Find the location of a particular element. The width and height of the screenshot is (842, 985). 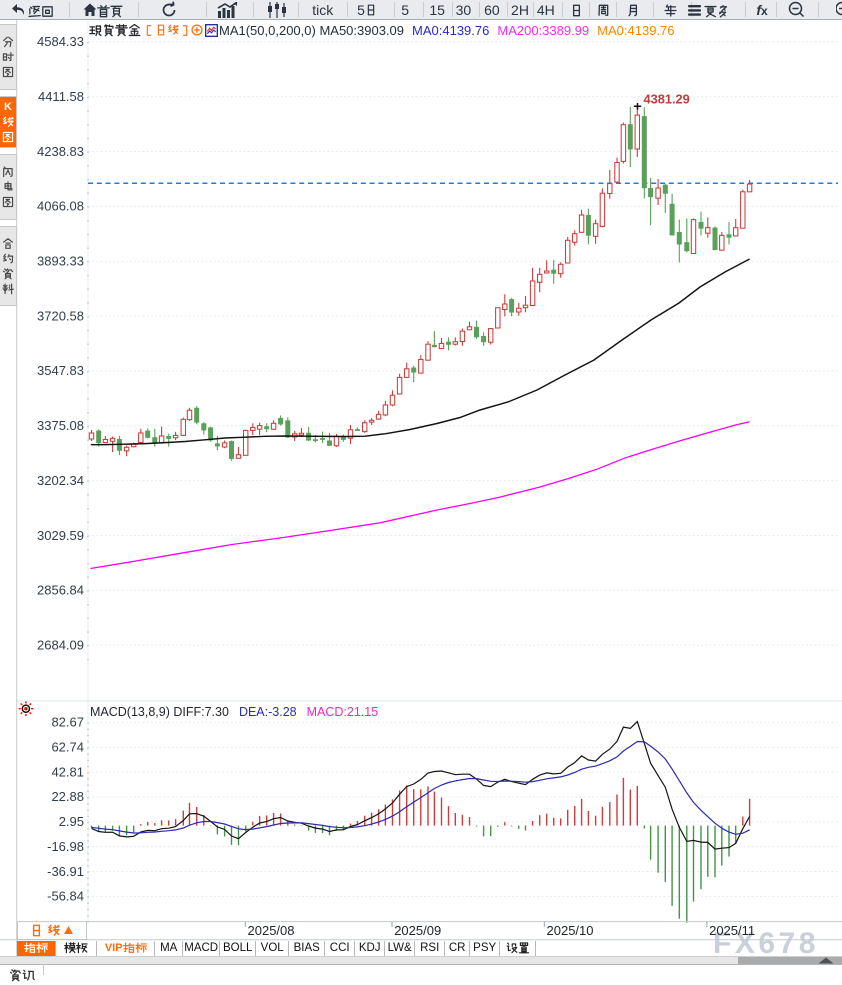

svg-text: 22.88 is located at coordinates (67, 796).